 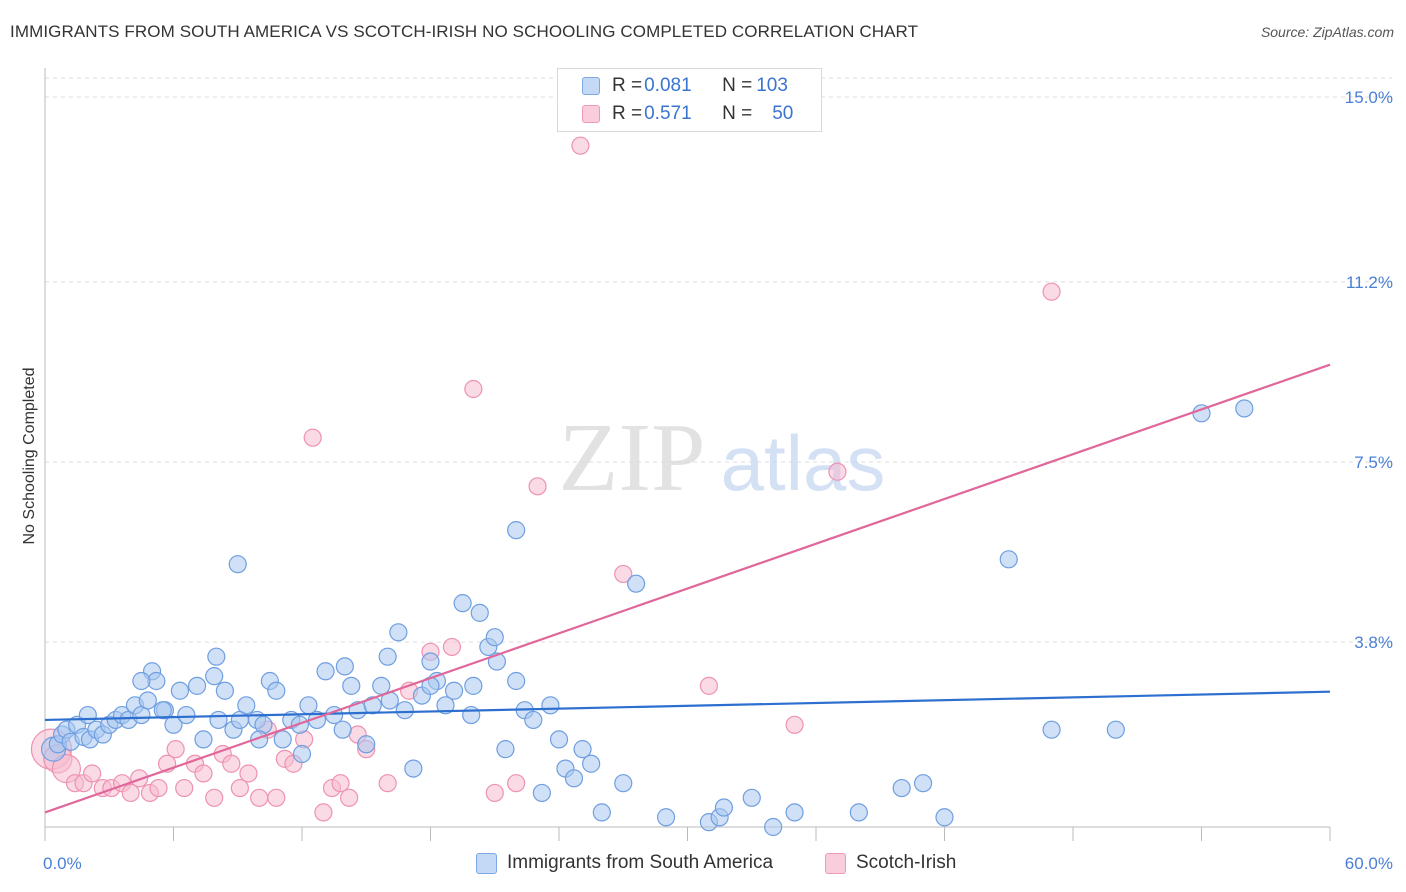 What do you see at coordinates (835, 863) in the screenshot?
I see `bottom-swatch-pink` at bounding box center [835, 863].